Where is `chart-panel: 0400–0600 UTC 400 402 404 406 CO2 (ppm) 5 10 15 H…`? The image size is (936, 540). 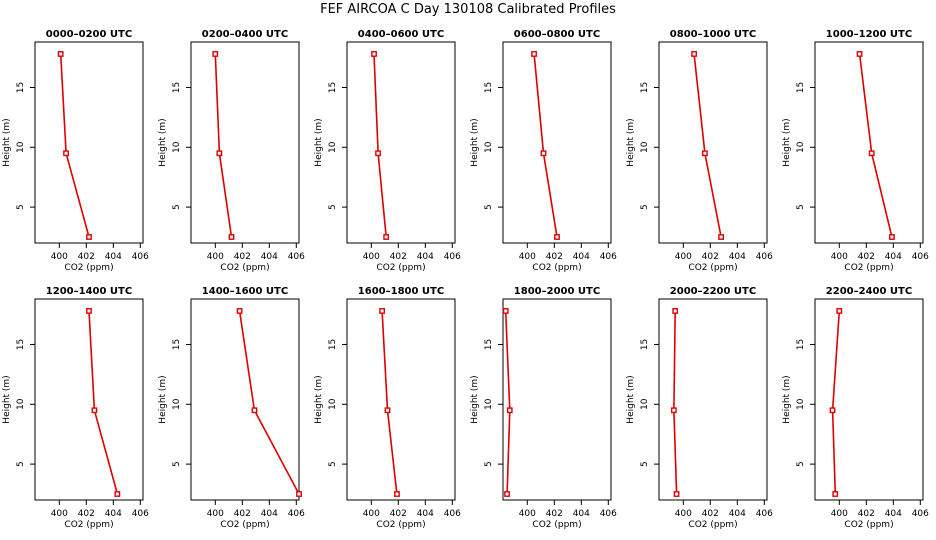
chart-panel: 0400–0600 UTC 400 402 404 406 CO2 (ppm) 5 10 15 H… is located at coordinates (387, 151).